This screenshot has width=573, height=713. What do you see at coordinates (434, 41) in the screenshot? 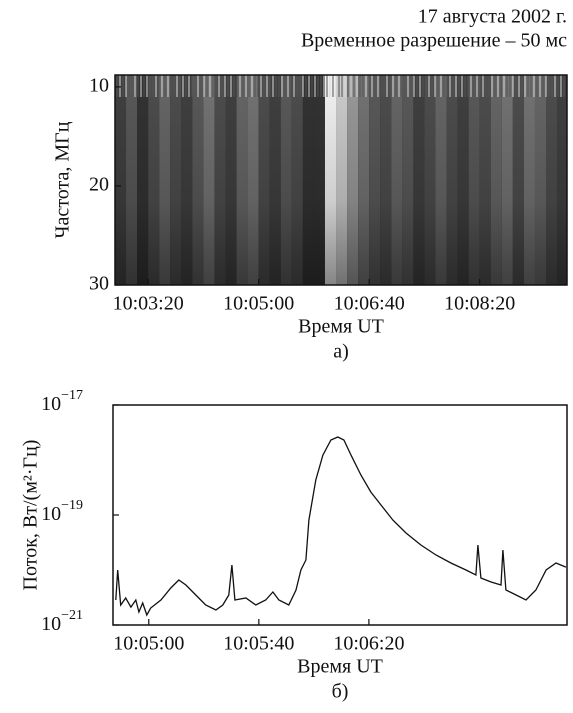
I see `figure-resolution: Временное разрешение – 50 мс` at bounding box center [434, 41].